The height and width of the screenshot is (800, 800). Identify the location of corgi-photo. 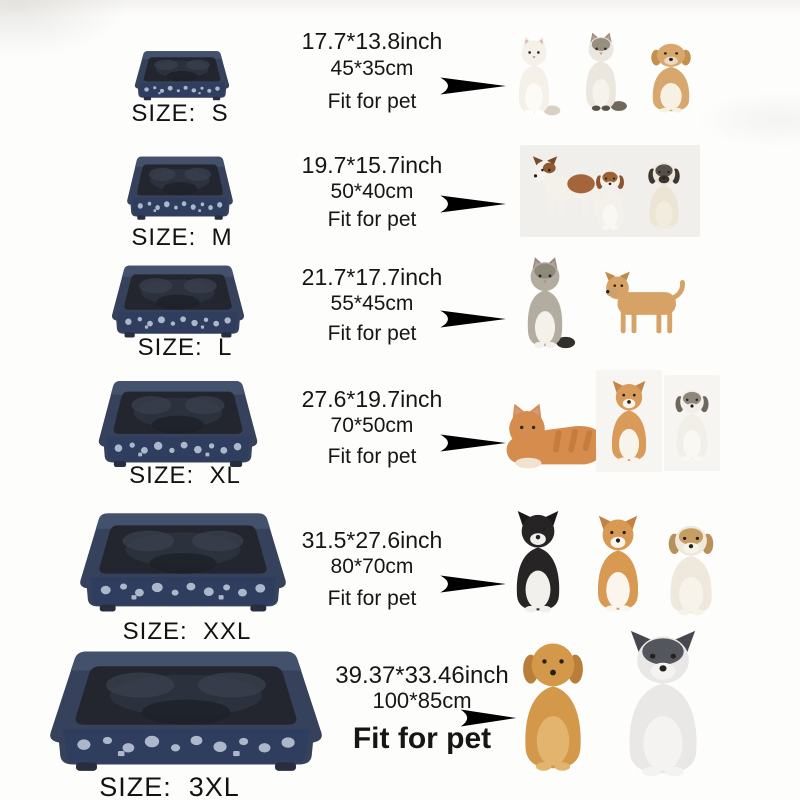
(629, 421).